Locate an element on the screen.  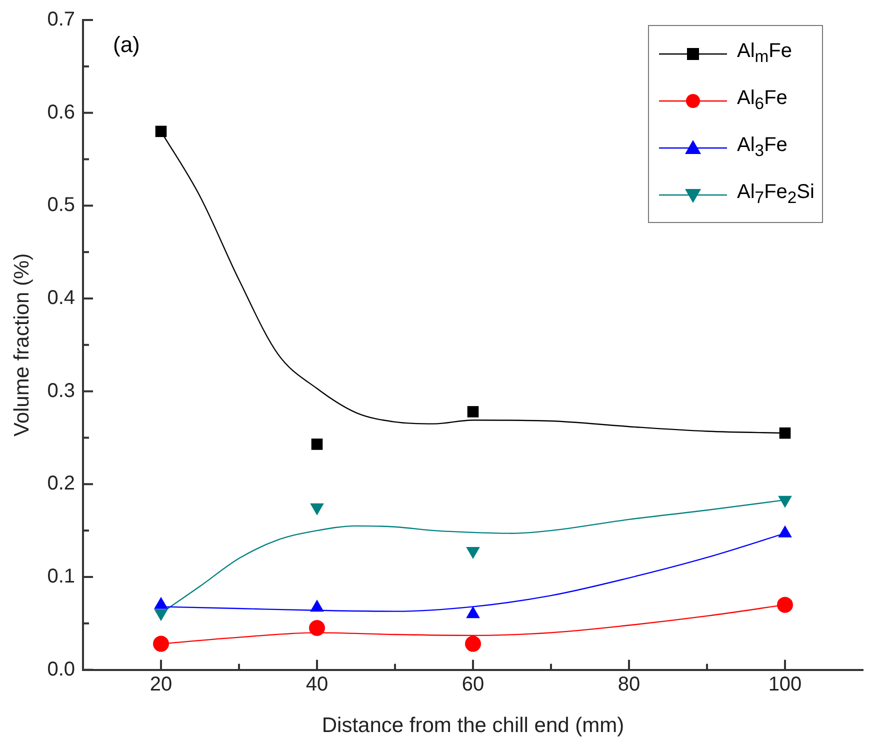
legend-label: Al$_{3}$Fe is located at coordinates (762, 147).